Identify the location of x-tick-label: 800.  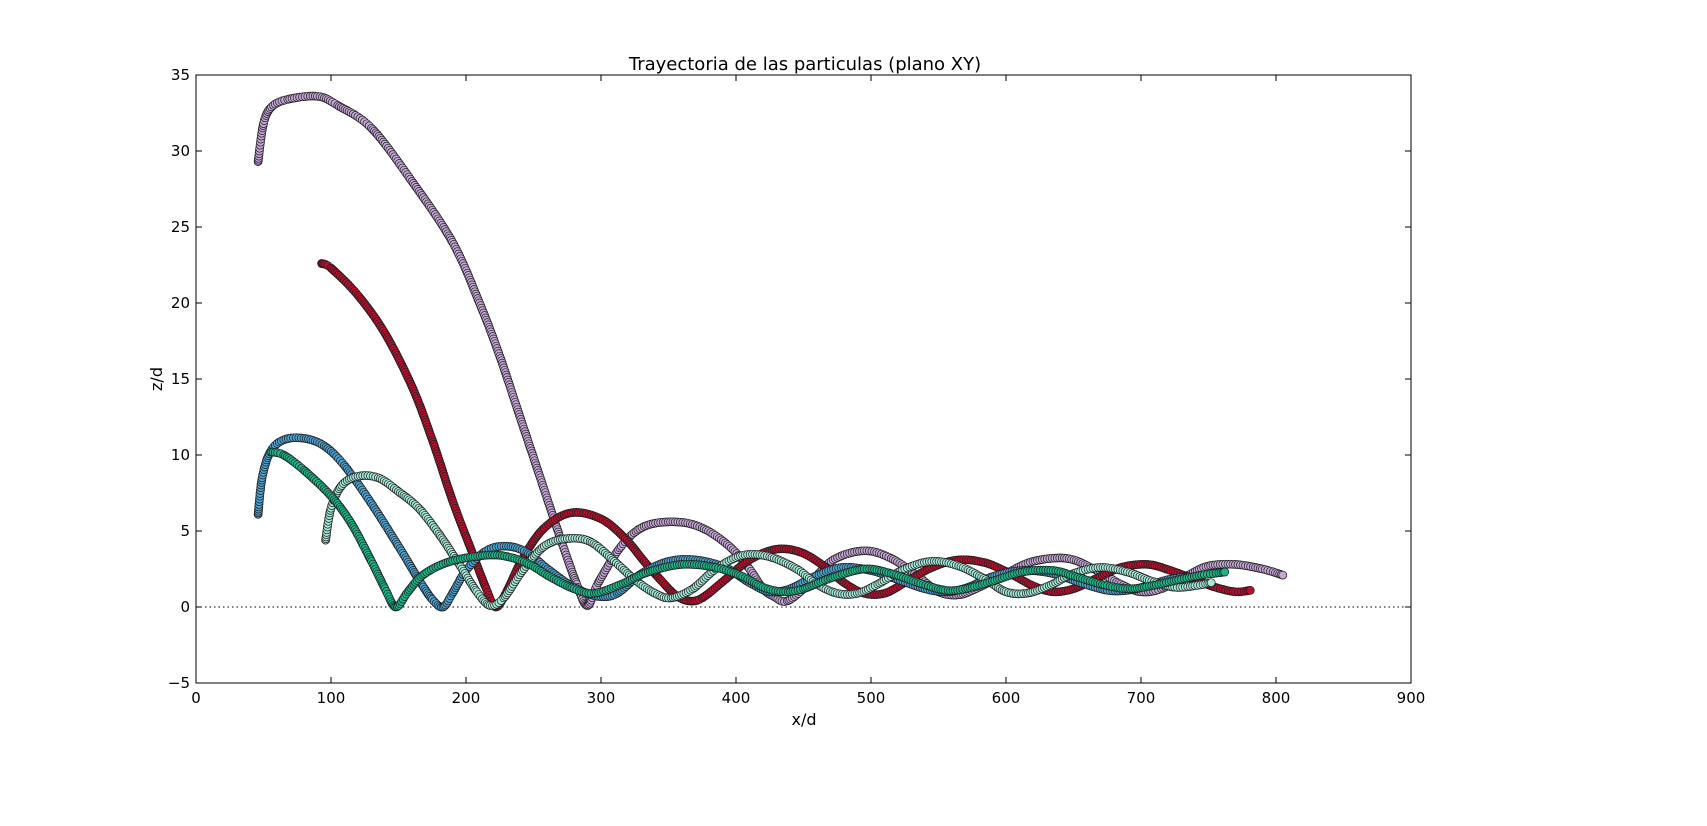
(1276, 698).